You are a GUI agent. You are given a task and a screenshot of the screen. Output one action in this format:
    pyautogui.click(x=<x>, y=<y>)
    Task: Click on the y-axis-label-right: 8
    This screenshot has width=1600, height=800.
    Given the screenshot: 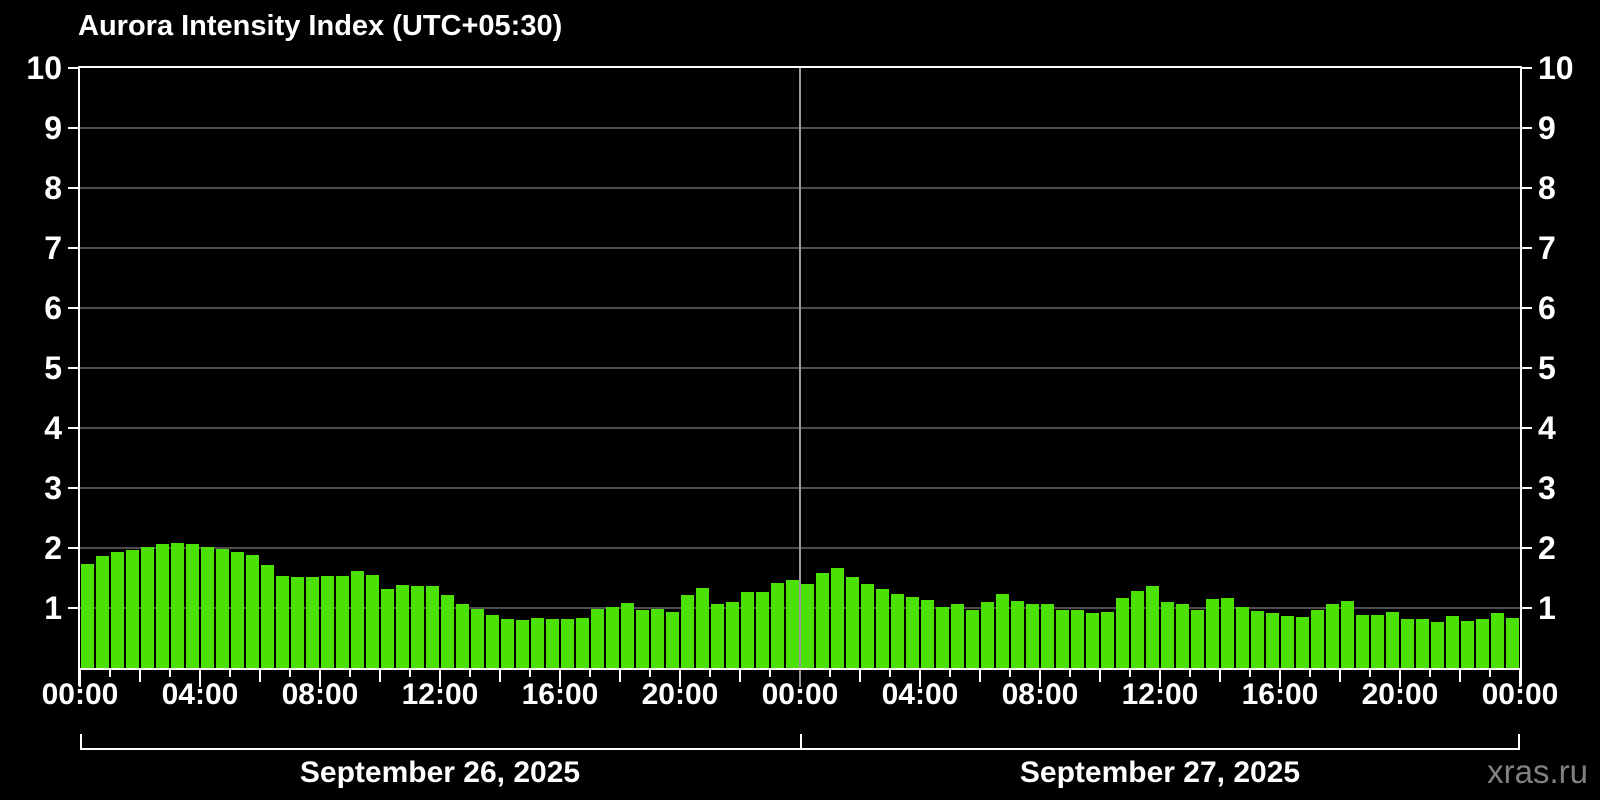 What is the action you would take?
    pyautogui.click(x=1547, y=188)
    